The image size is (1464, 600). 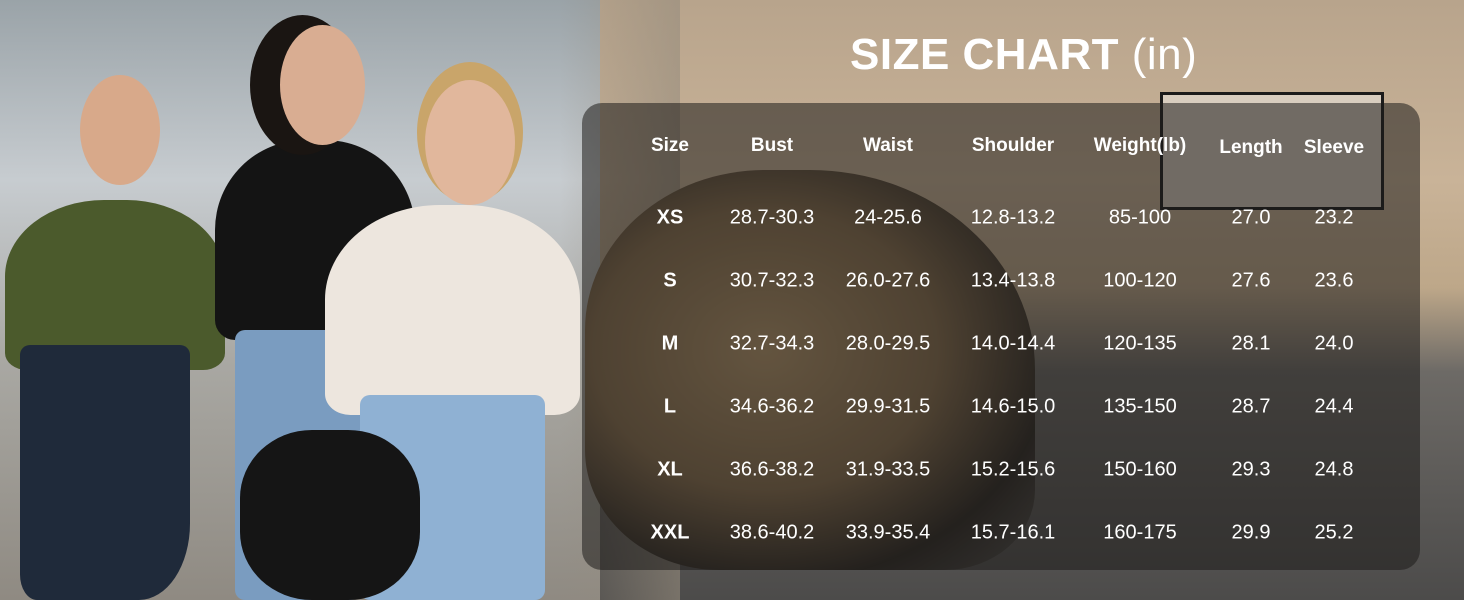 I want to click on header-sleeve: Sleeve, so click(x=1334, y=147).